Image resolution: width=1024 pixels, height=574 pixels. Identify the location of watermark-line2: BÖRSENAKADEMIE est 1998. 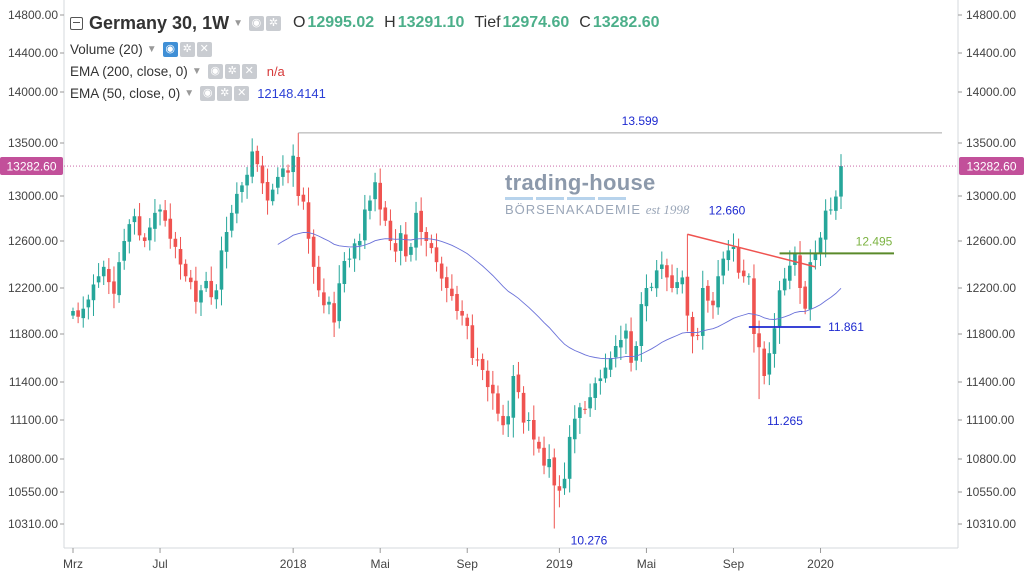
(597, 210).